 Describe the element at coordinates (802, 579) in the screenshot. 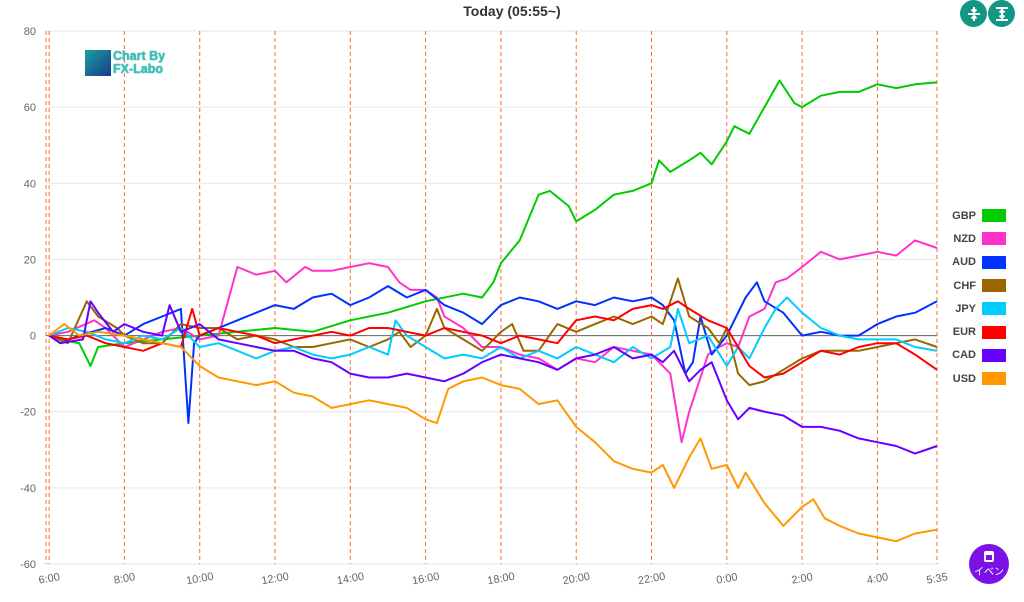

I see `x-tick-label: 2:00` at that location.